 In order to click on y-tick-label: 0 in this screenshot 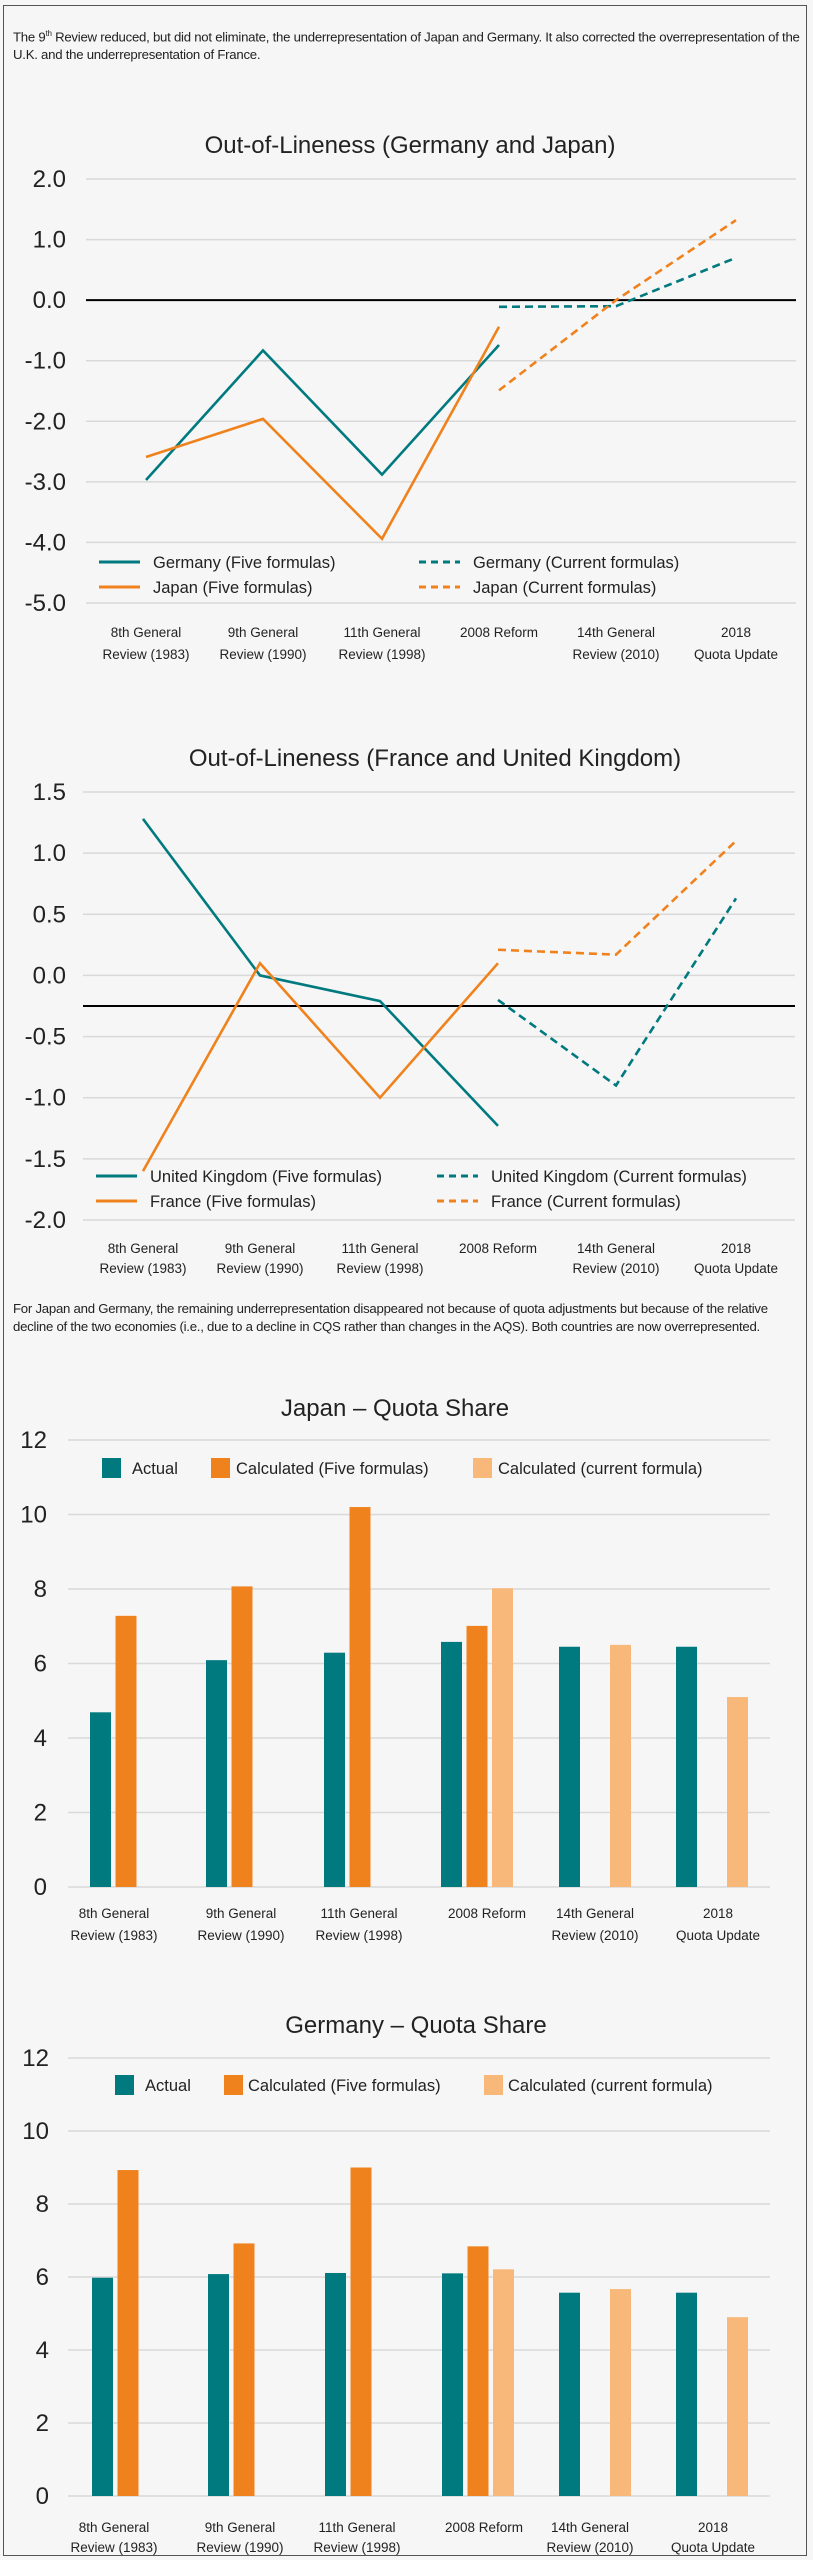, I will do `click(42, 2496)`.